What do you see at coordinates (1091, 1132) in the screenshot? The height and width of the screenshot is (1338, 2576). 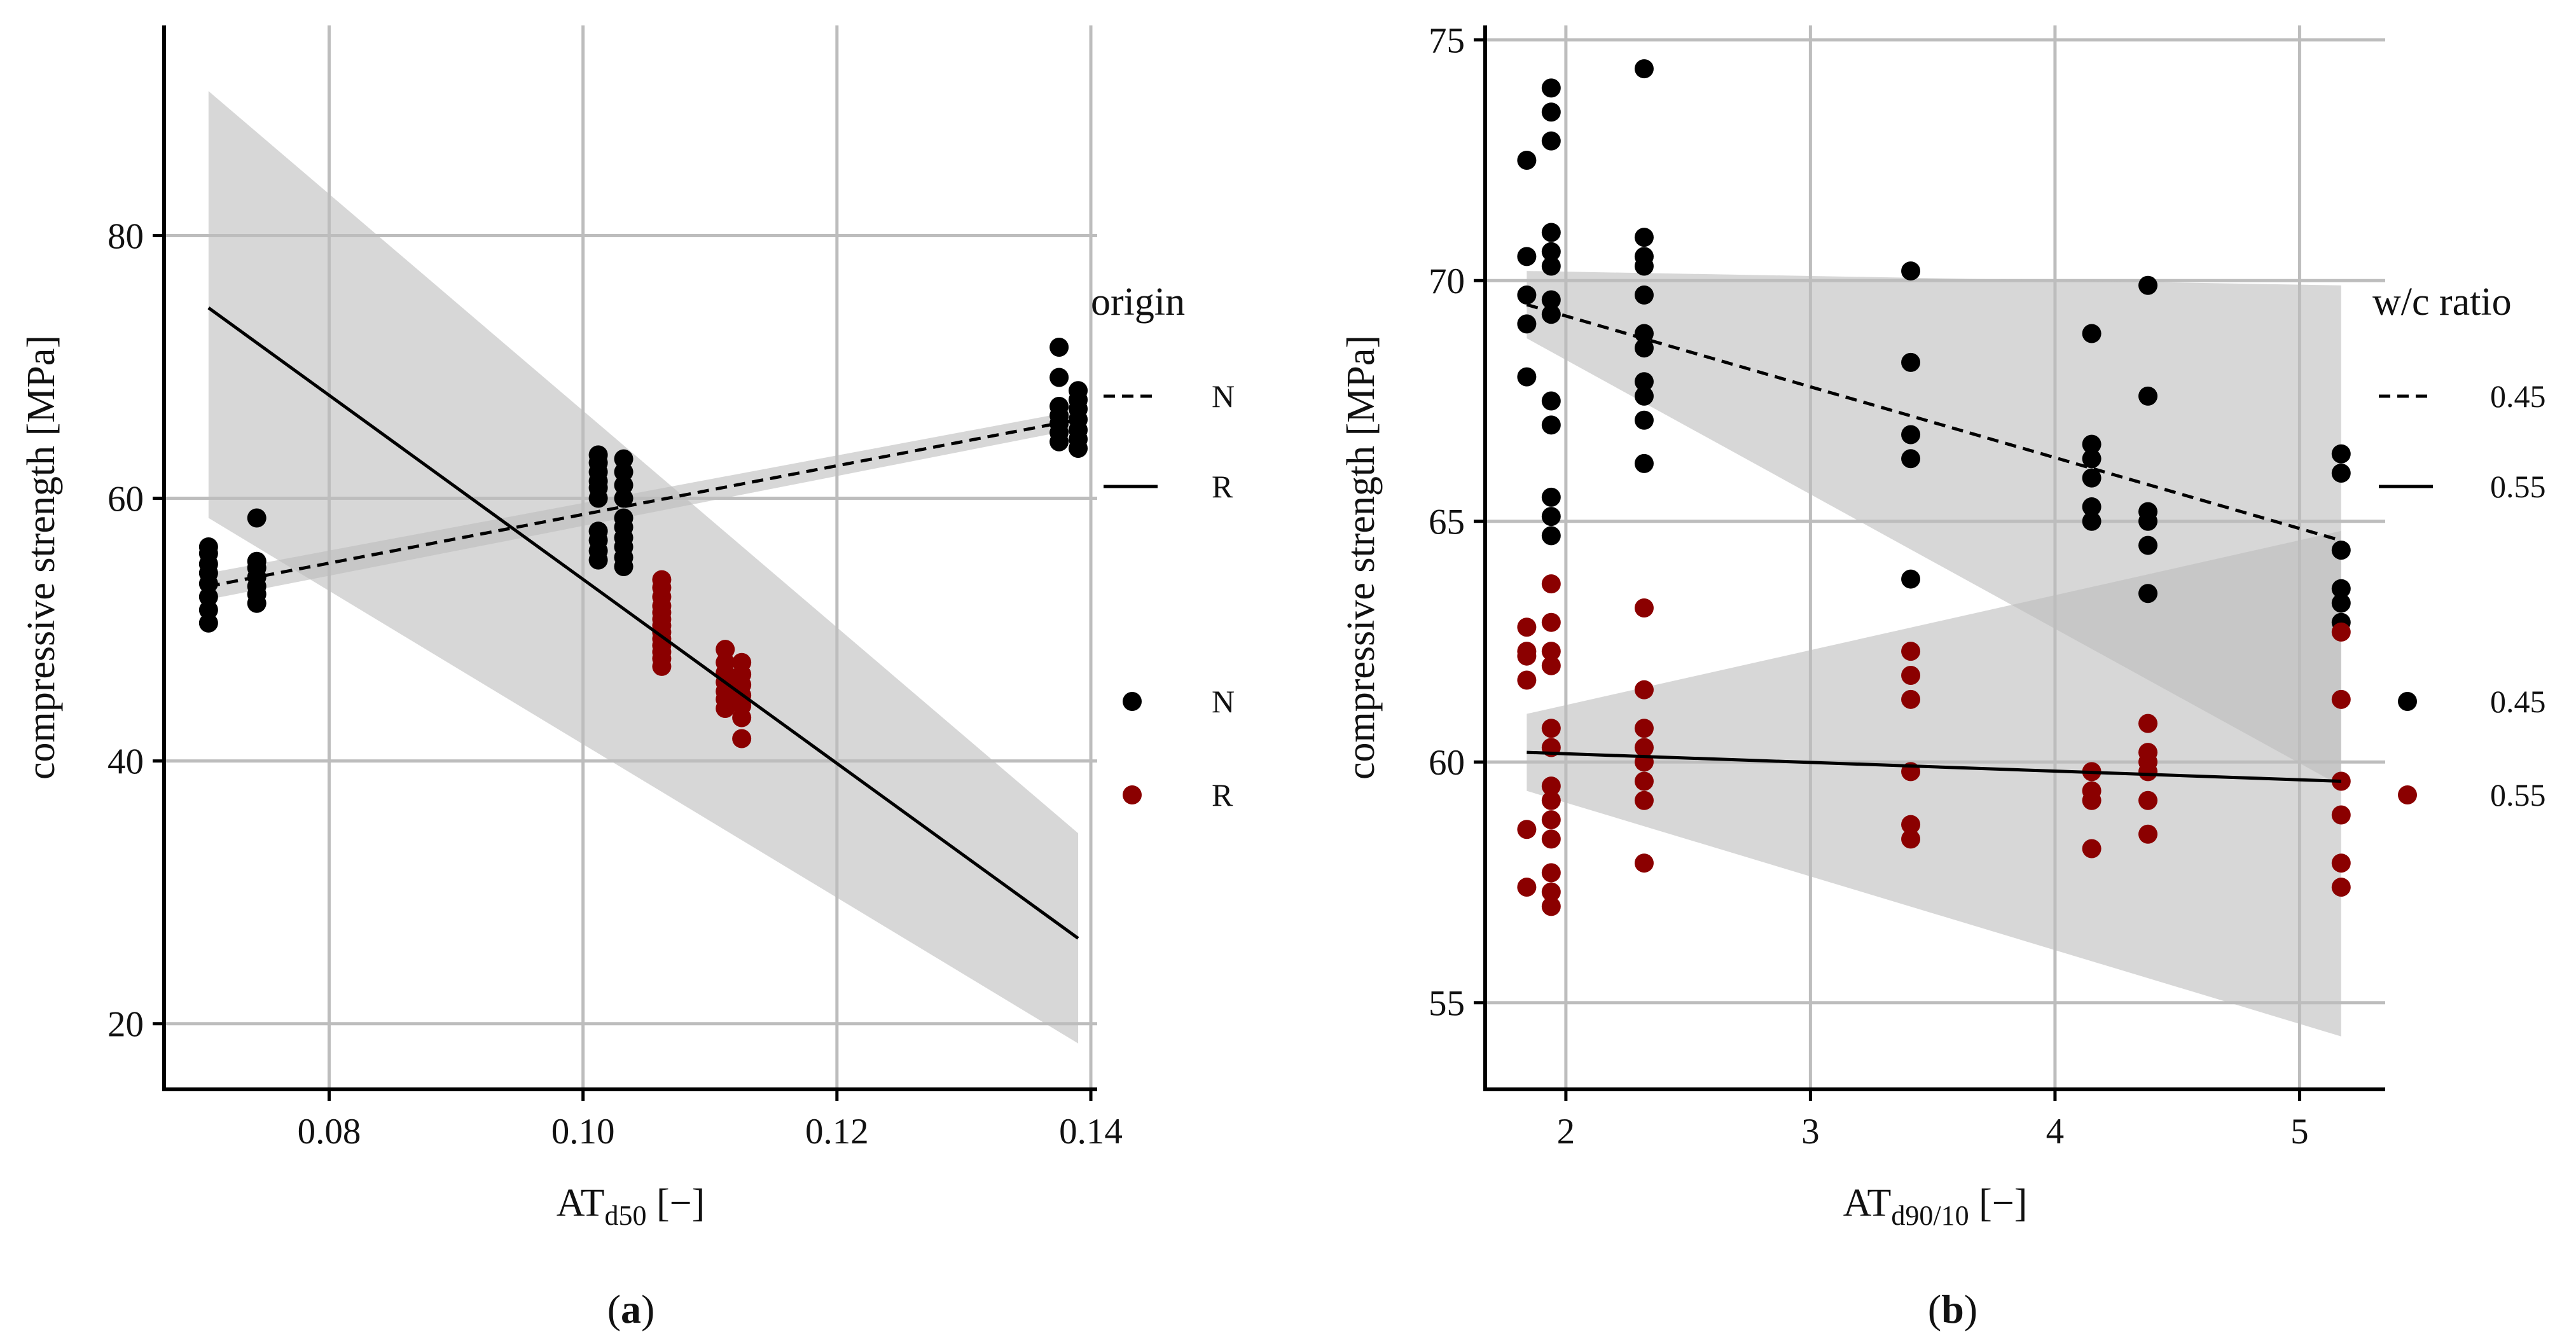 I see `x-tick-label-a-3: 0.14` at bounding box center [1091, 1132].